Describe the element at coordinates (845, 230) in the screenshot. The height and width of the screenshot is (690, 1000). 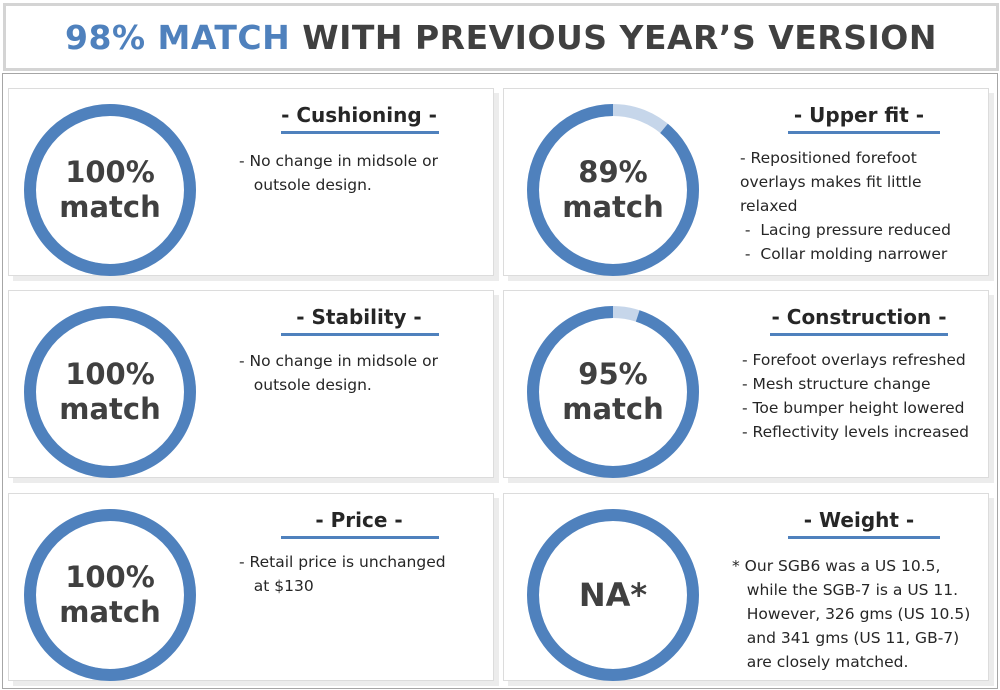
I see `description-line: - Lacing pressure reduced` at that location.